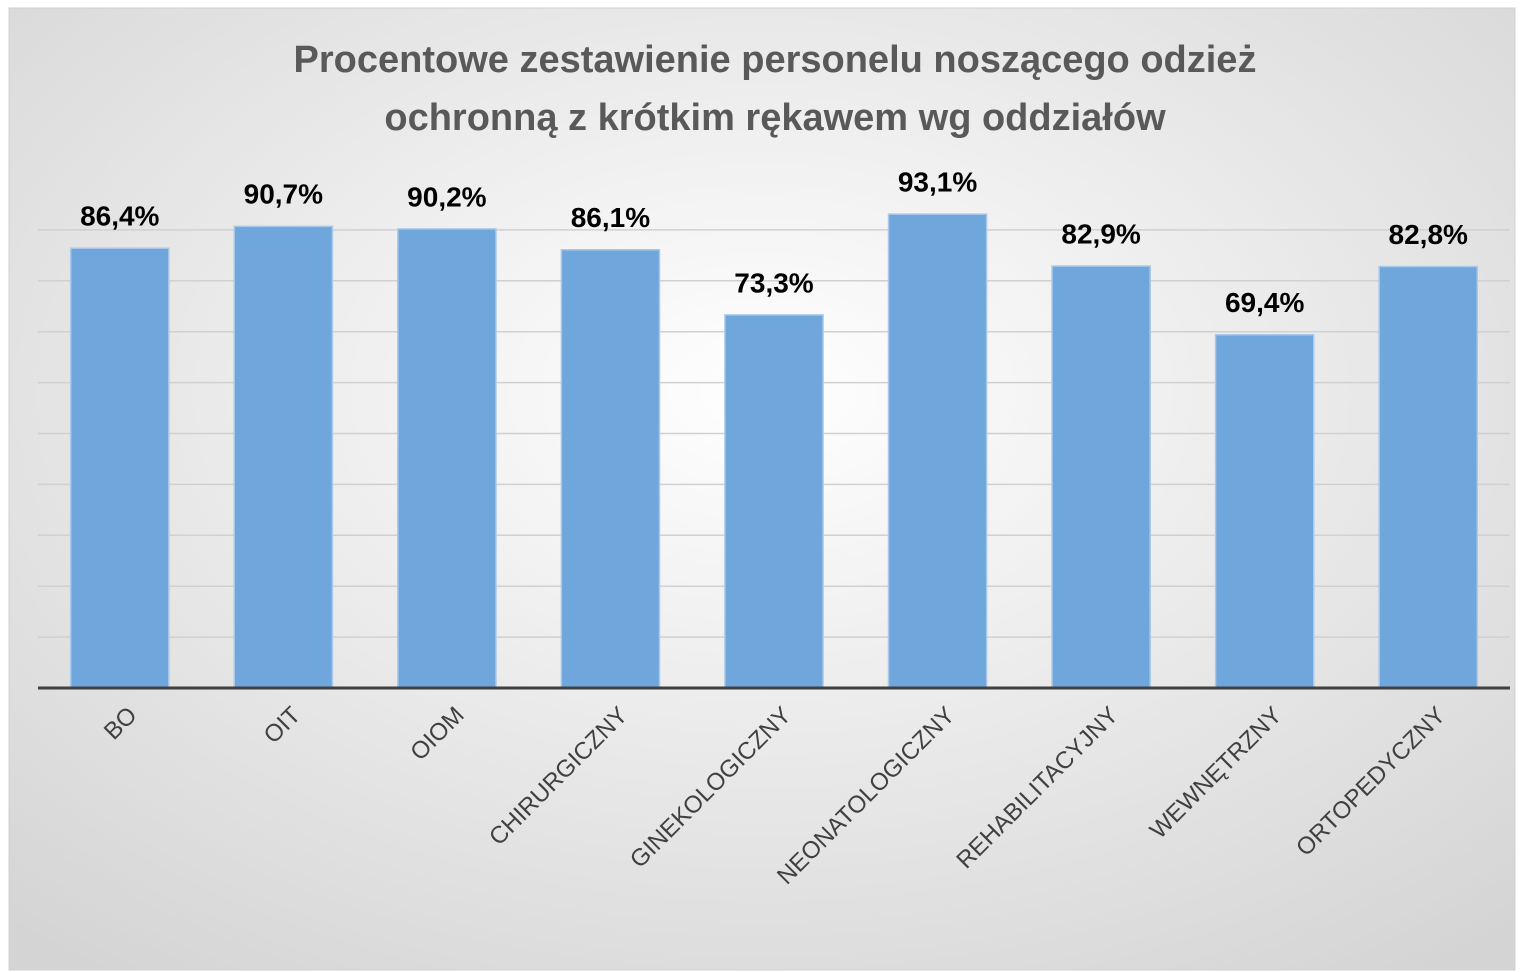 The image size is (1524, 972). I want to click on data-label: 86,4%, so click(119, 216).